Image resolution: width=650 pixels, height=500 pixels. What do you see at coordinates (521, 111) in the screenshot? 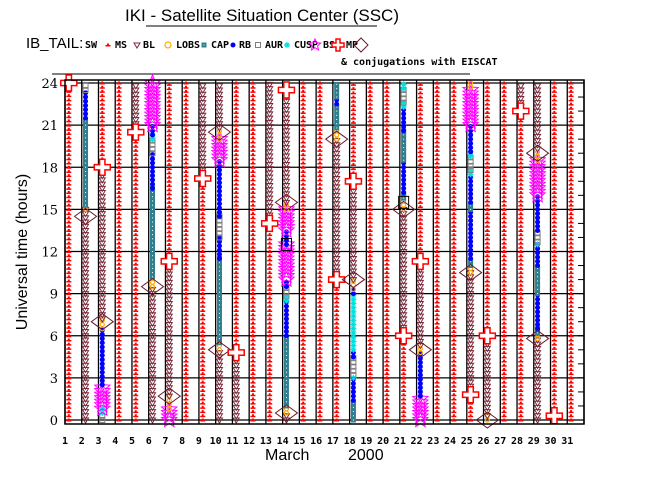
I see `bs-marker` at bounding box center [521, 111].